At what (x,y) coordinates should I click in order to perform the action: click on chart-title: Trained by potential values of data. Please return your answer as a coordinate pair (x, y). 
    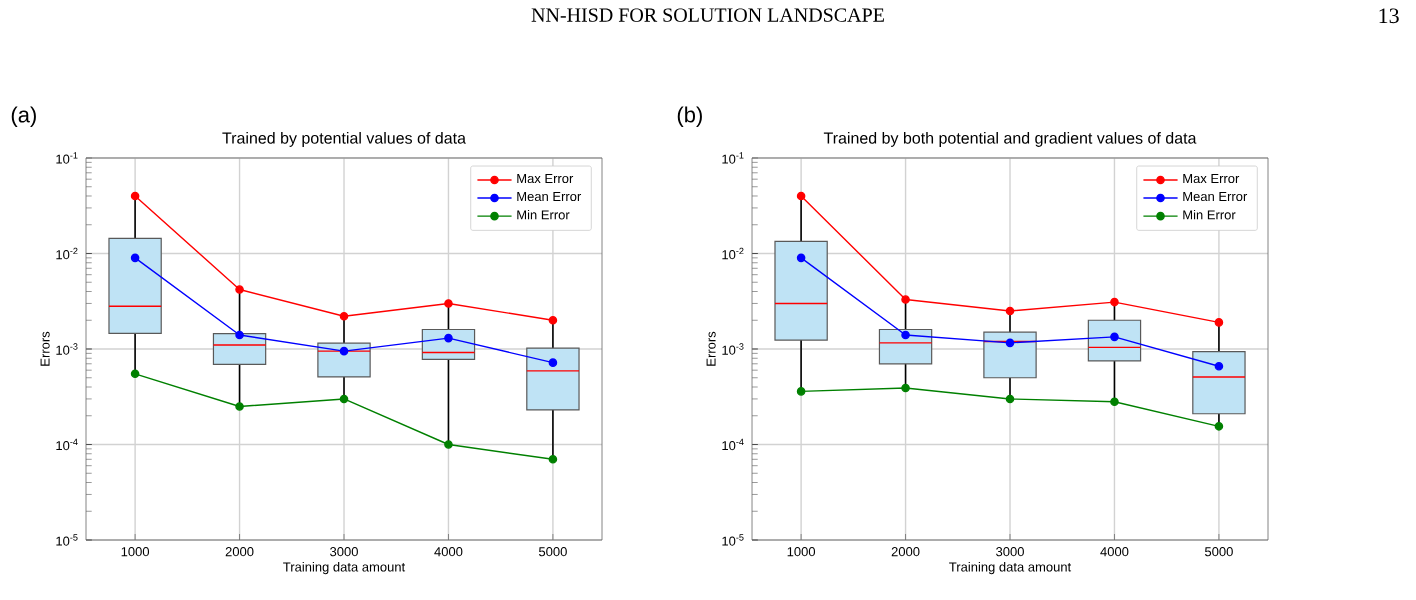
    Looking at the image, I should click on (344, 139).